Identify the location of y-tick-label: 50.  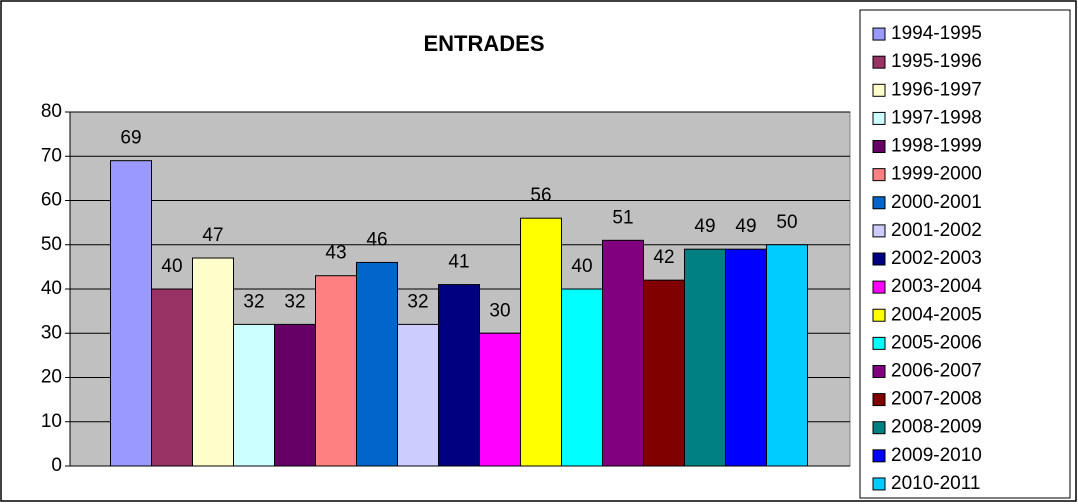
(51, 244).